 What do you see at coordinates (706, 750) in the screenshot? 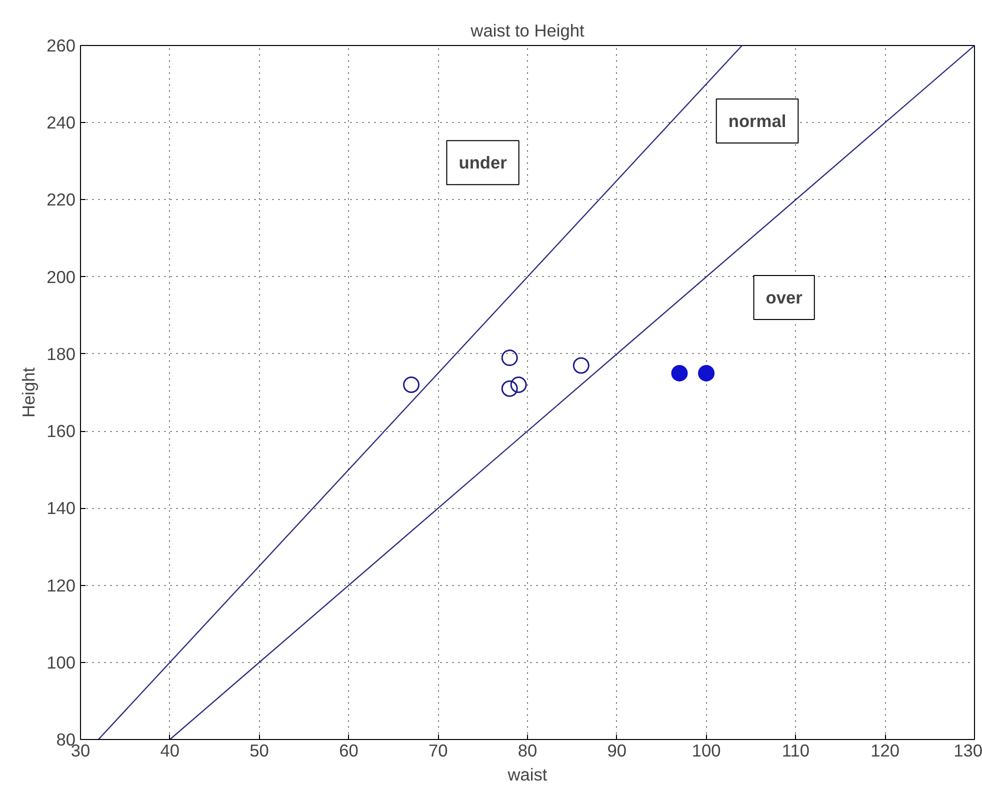
I see `x-tick-label: 100` at bounding box center [706, 750].